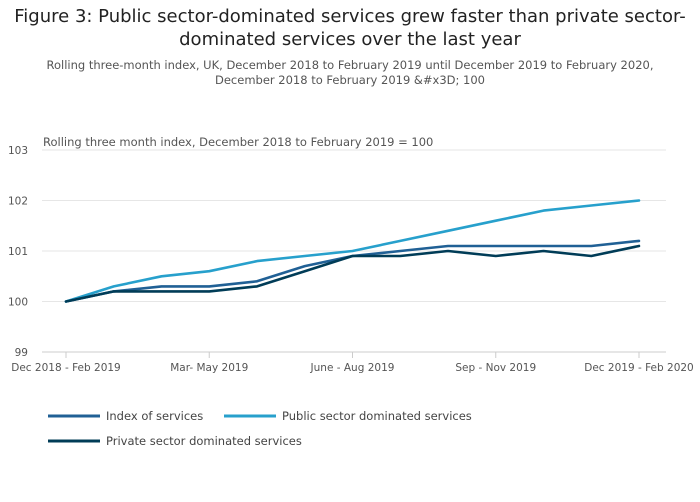 This screenshot has width=700, height=502. Describe the element at coordinates (18, 151) in the screenshot. I see `y-tick-label: 103` at that location.